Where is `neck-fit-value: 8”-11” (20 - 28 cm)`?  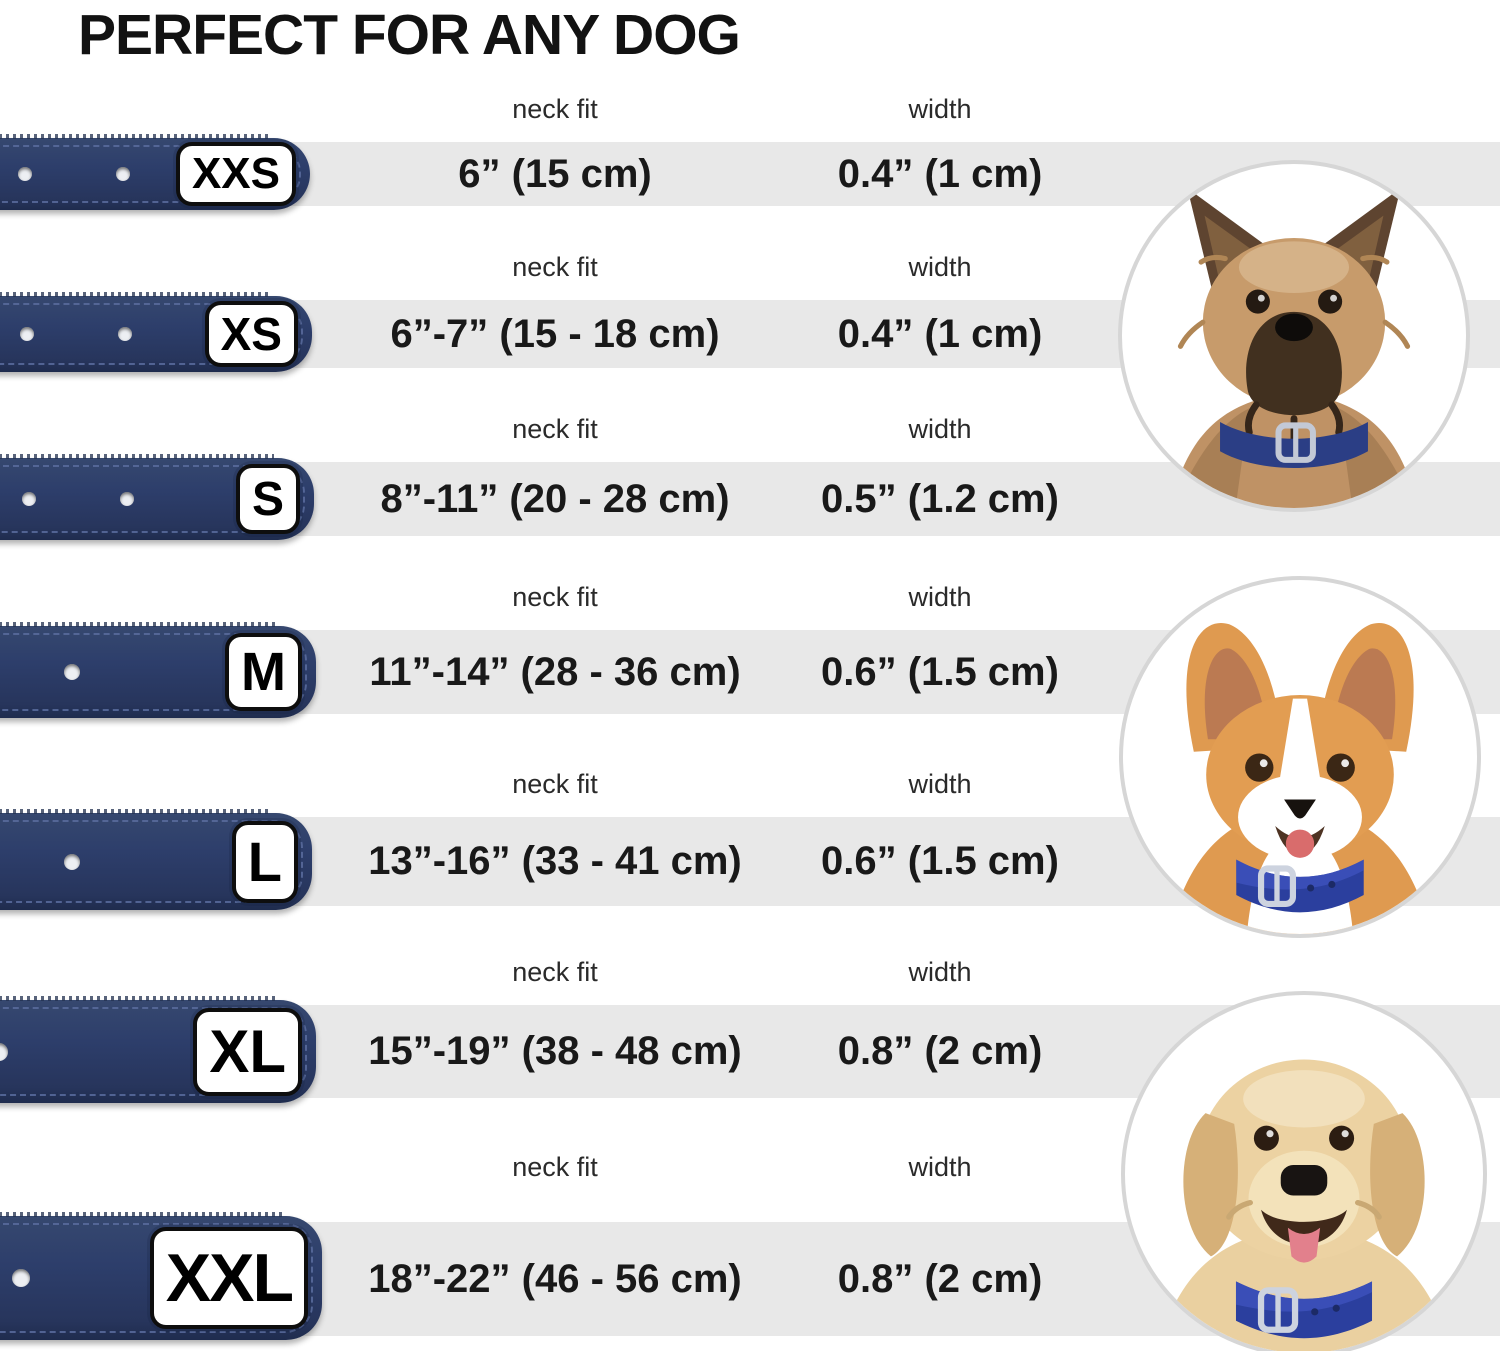
neck-fit-value: 8”-11” (20 - 28 cm) is located at coordinates (555, 498).